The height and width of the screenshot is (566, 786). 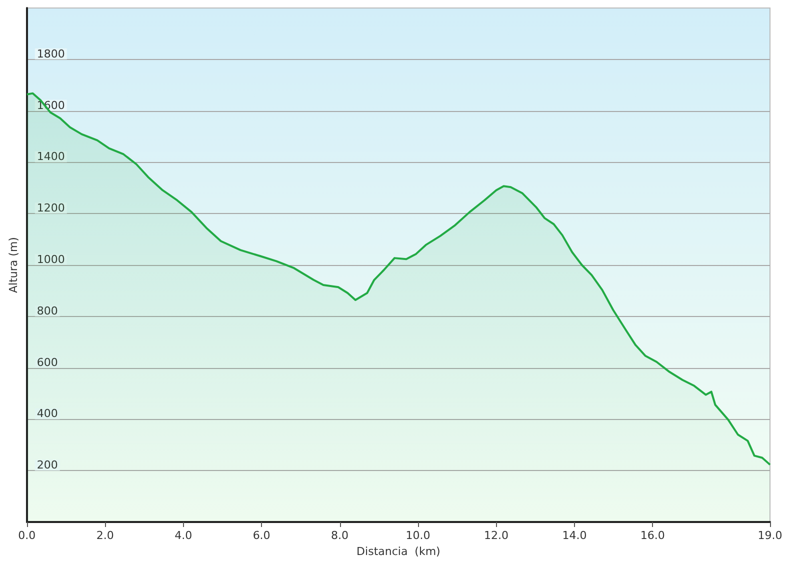 I want to click on x-tick-label: 16.0, so click(x=652, y=535).